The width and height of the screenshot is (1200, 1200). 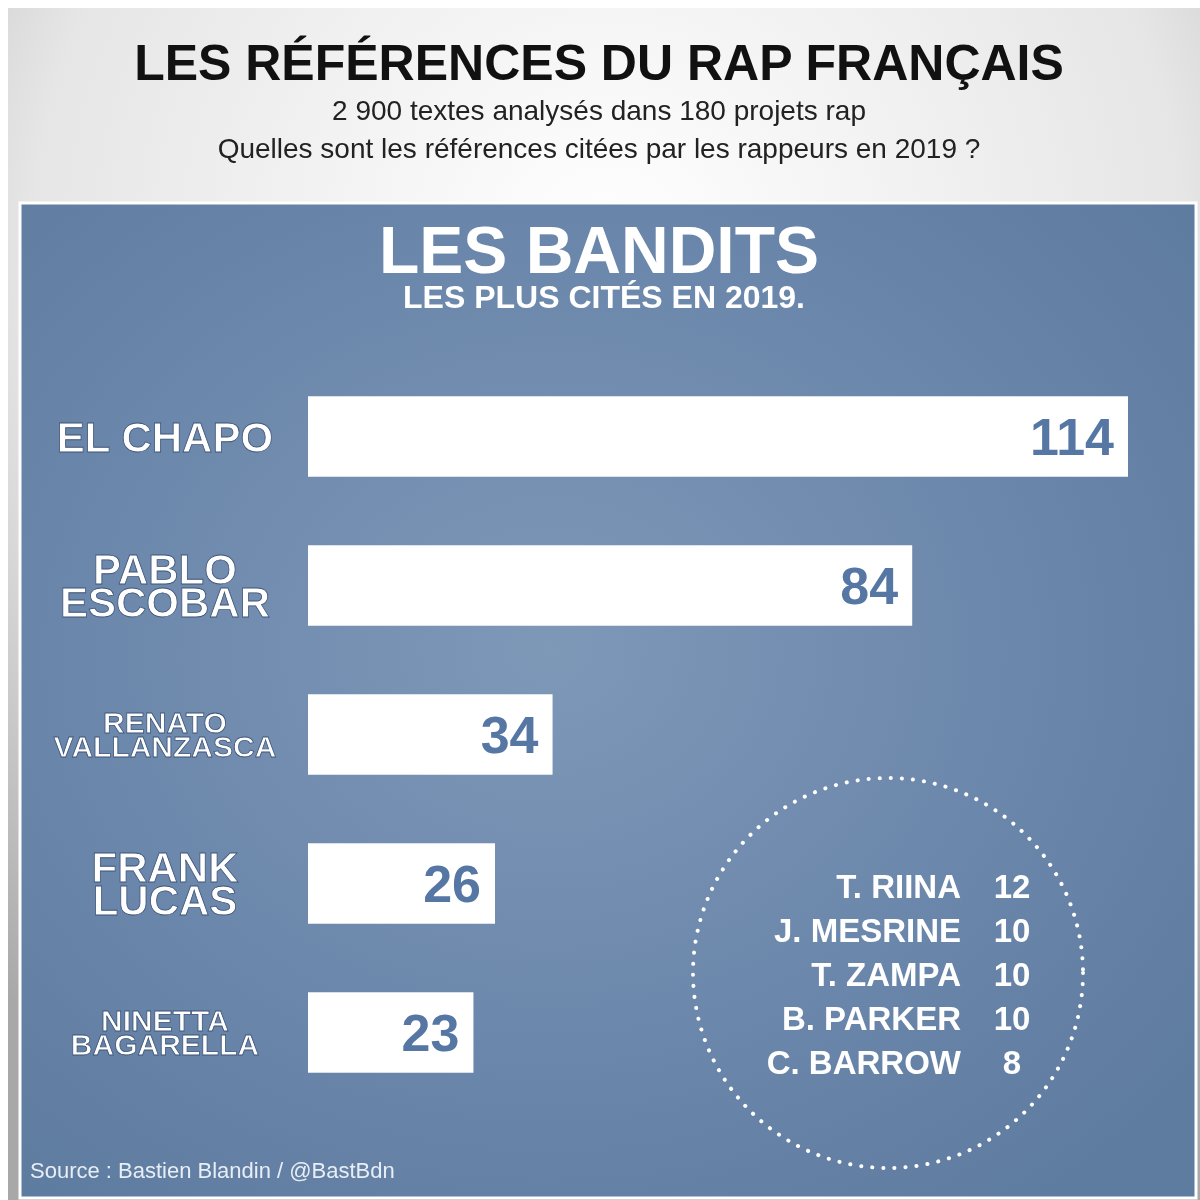 What do you see at coordinates (165, 884) in the screenshot?
I see `y-tick-label: FRANK LUCAS` at bounding box center [165, 884].